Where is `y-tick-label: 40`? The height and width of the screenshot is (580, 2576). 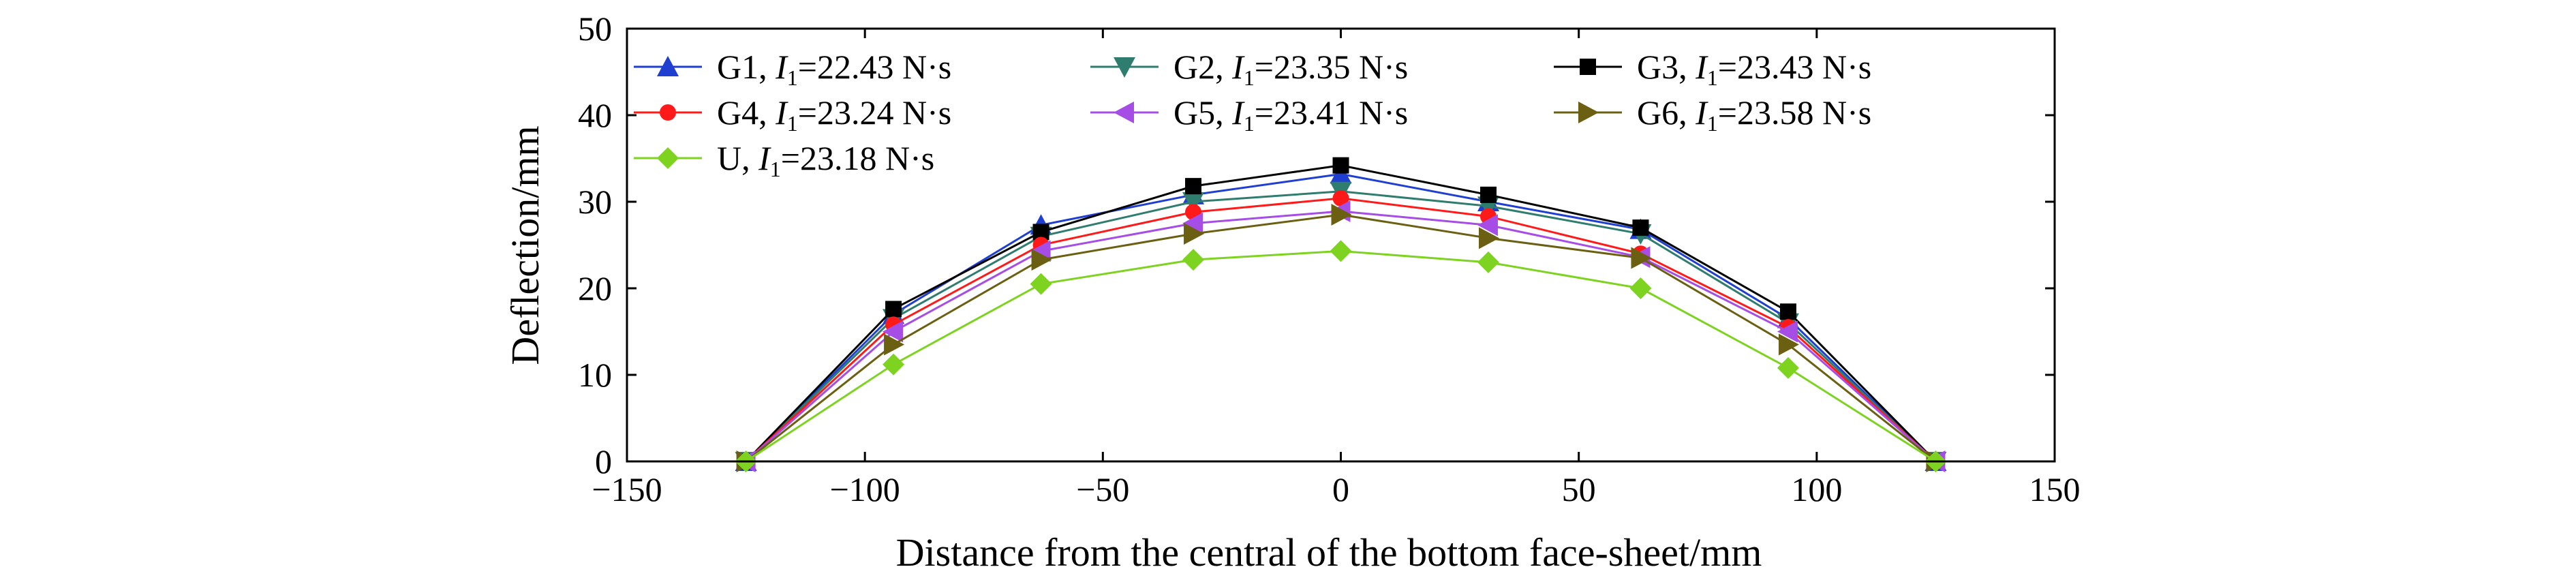
y-tick-label: 40 is located at coordinates (595, 115).